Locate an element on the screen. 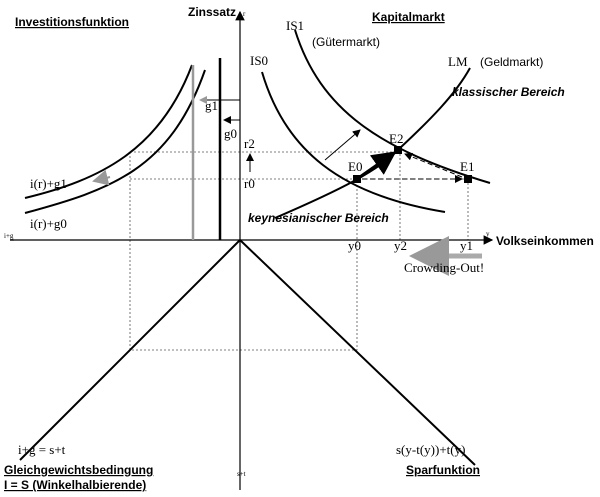 The width and height of the screenshot is (600, 497). axis-title: Zinssatz is located at coordinates (212, 12).